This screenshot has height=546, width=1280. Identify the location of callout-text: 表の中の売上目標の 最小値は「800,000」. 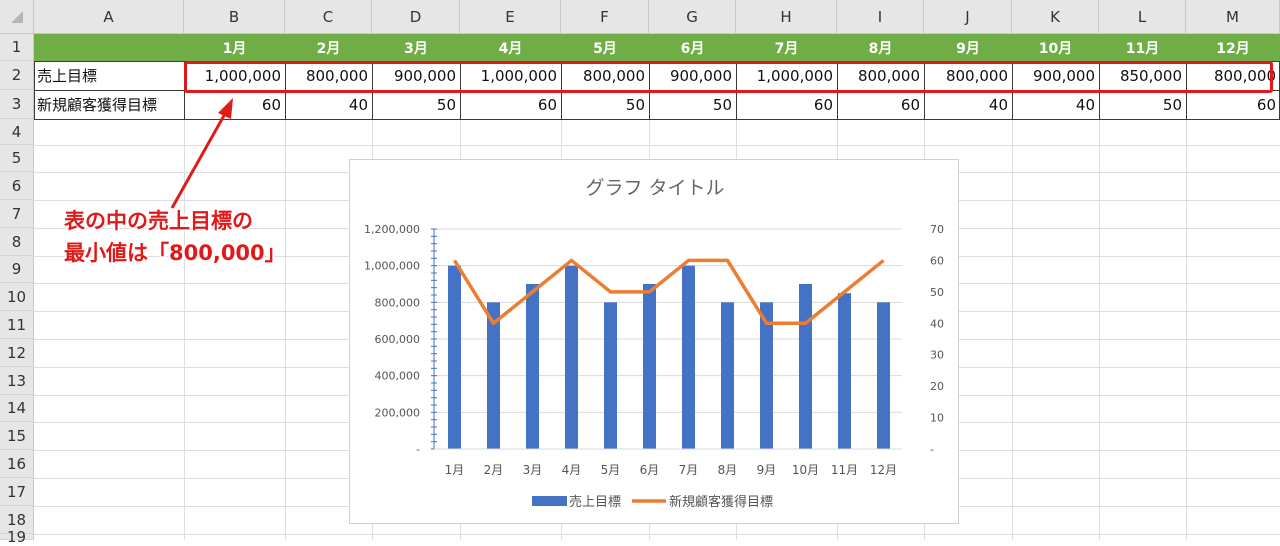
(175, 237).